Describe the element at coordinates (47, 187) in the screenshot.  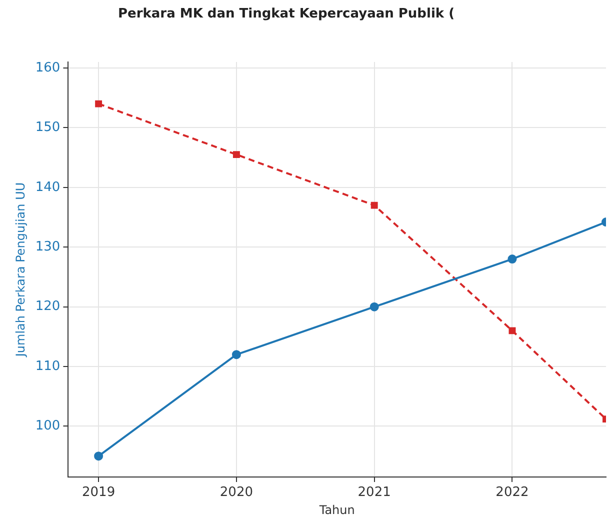
I see `y-tick-label: 140` at that location.